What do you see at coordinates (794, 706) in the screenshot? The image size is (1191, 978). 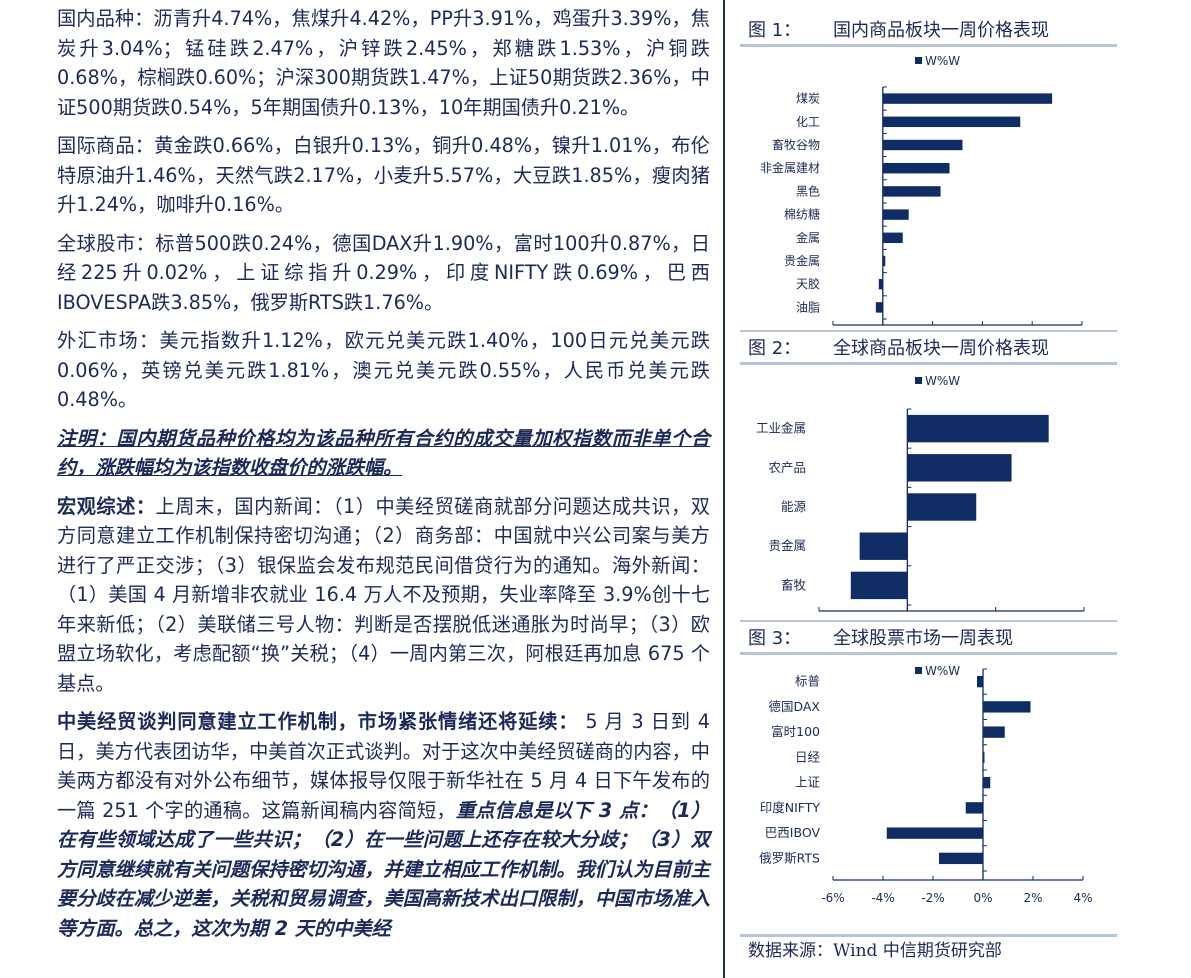 I see `category-label: 德国DAX` at bounding box center [794, 706].